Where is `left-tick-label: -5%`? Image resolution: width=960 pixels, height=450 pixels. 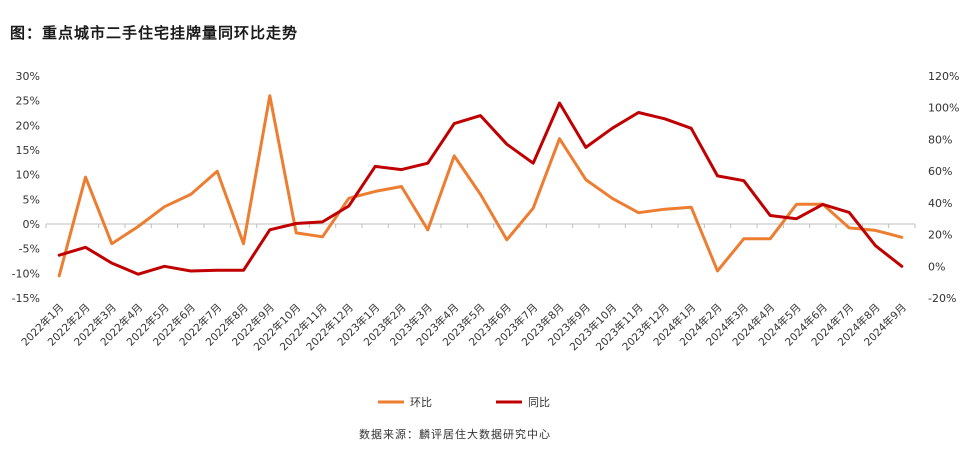 left-tick-label: -5% is located at coordinates (29, 249).